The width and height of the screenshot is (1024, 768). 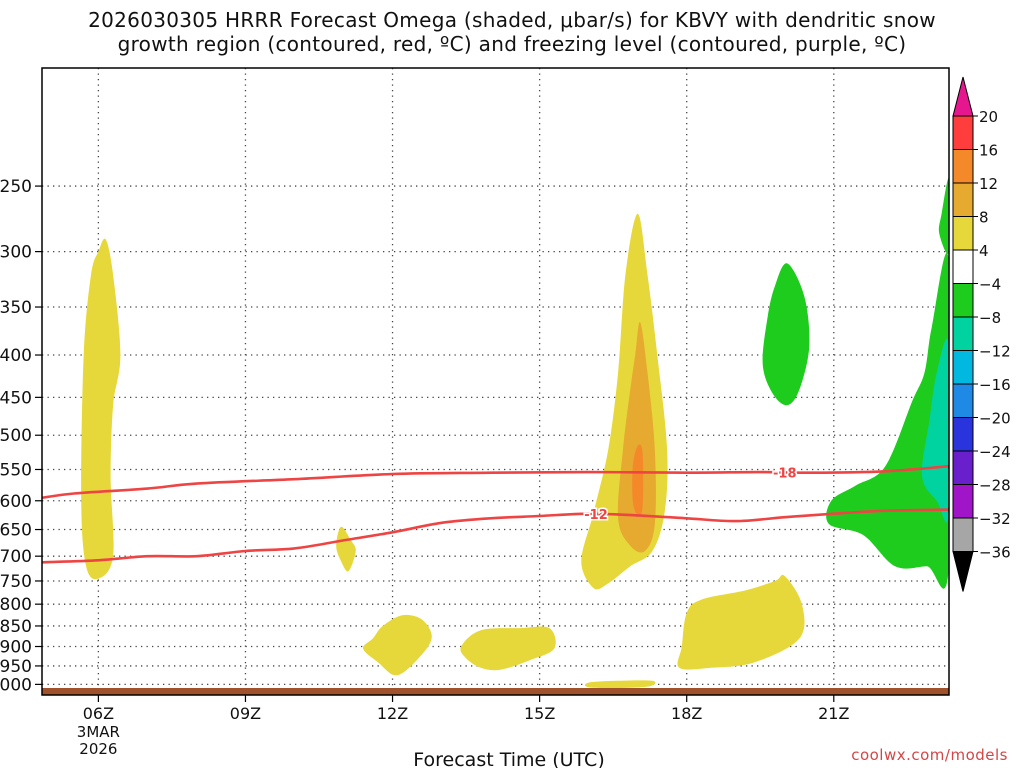 What do you see at coordinates (963, 367) in the screenshot?
I see `colorbar-swatch-−12` at bounding box center [963, 367].